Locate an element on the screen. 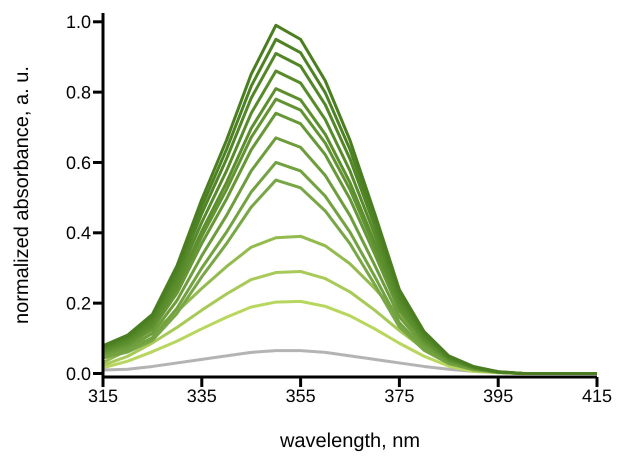 The image size is (622, 458). y-tick-label: 0.2 is located at coordinates (78, 304).